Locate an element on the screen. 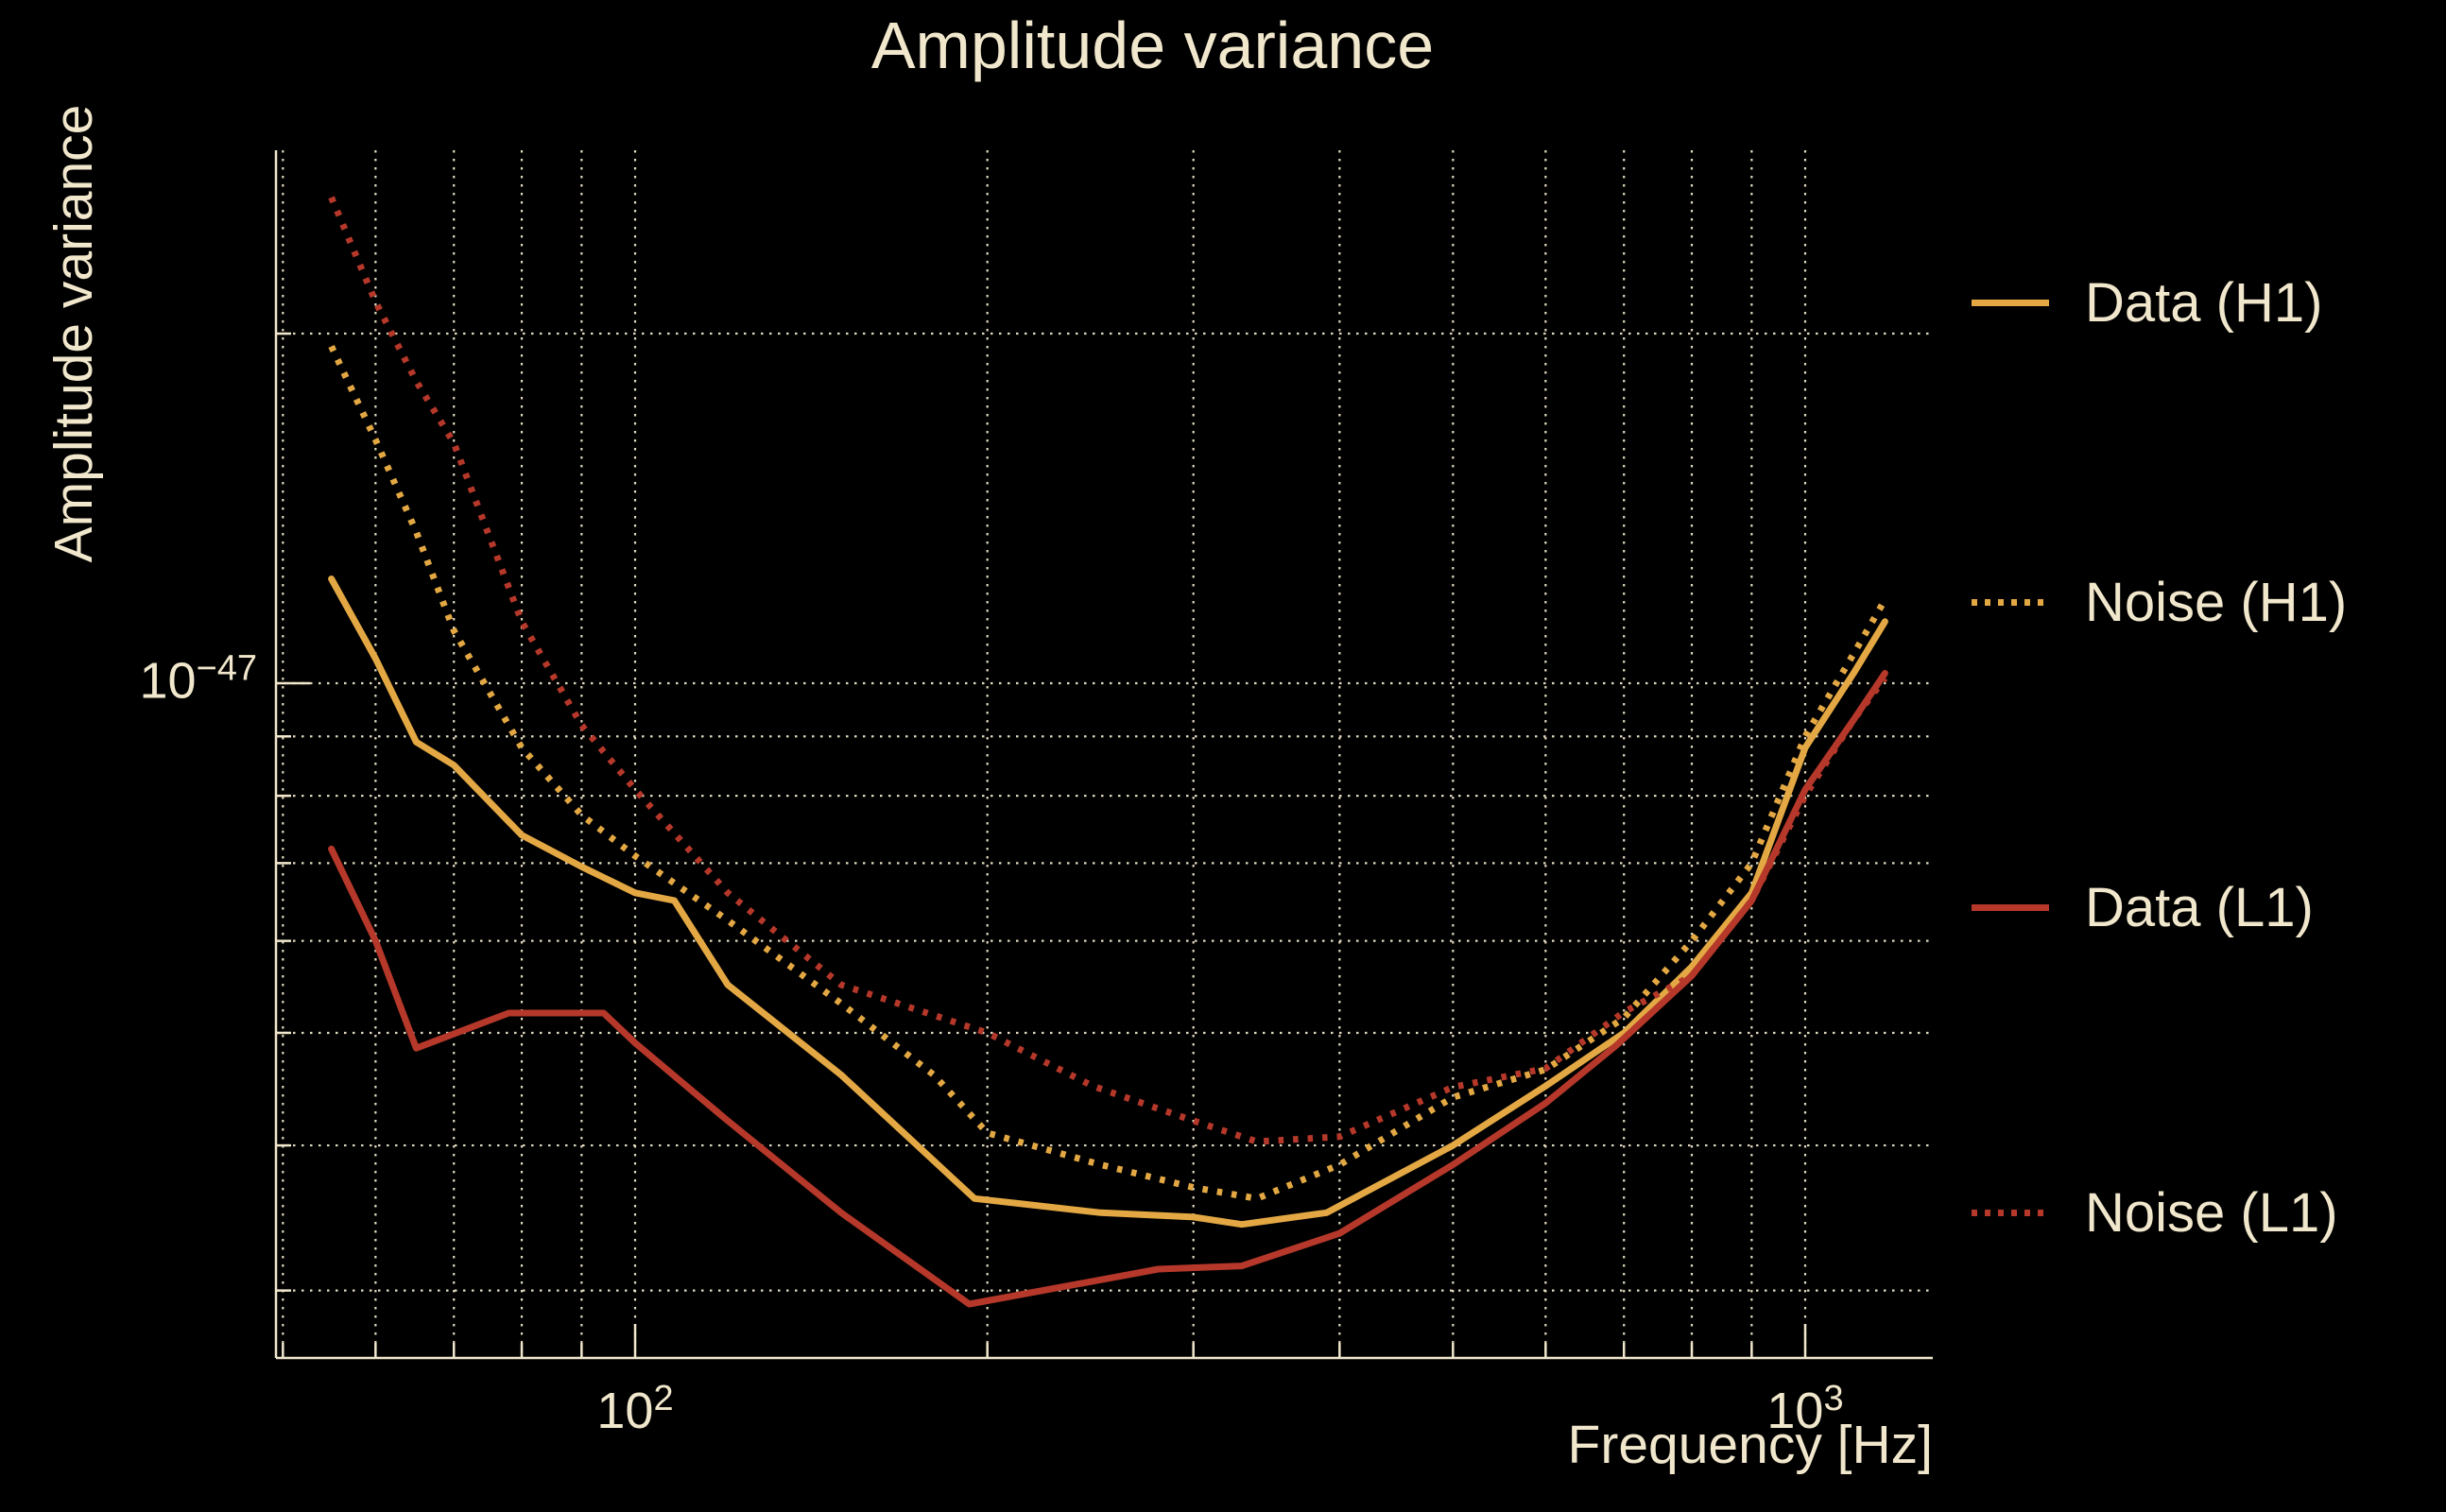 The height and width of the screenshot is (1512, 2446). x-tick-label-1000: 10³ is located at coordinates (1805, 1409).